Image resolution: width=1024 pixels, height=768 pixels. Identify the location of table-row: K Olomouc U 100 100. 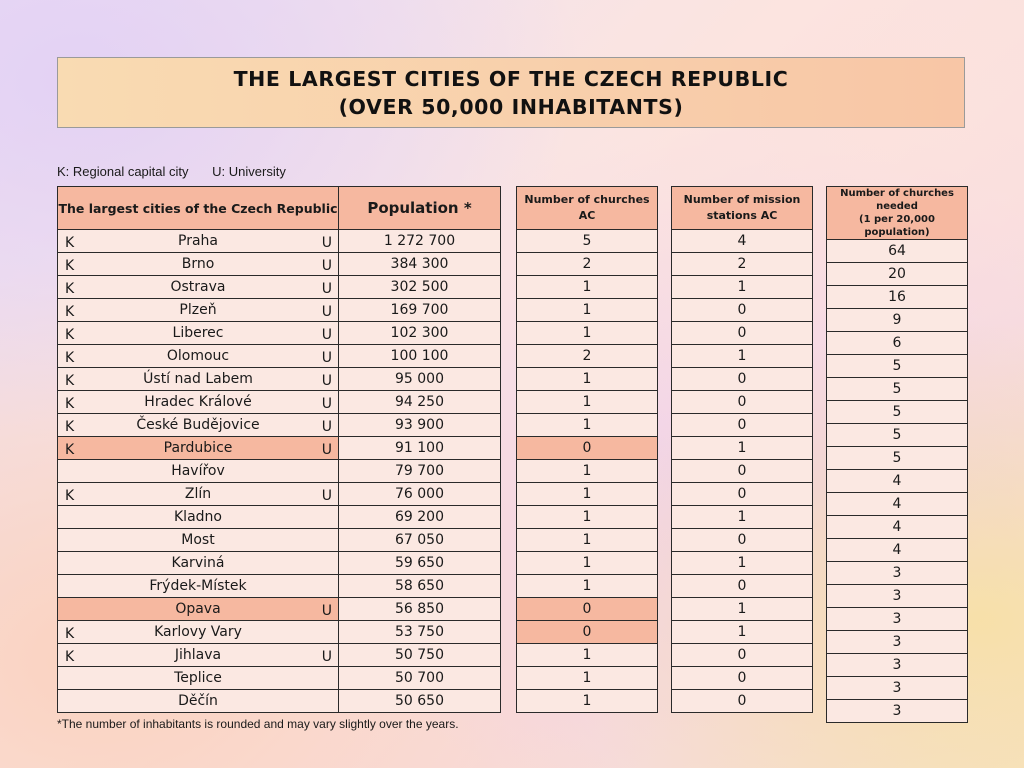
(279, 356).